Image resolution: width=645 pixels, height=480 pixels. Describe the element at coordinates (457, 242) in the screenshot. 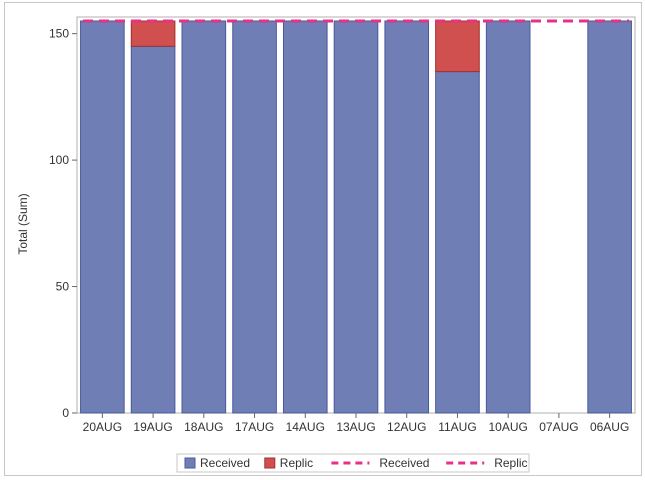

I see `bar-received-11aug` at that location.